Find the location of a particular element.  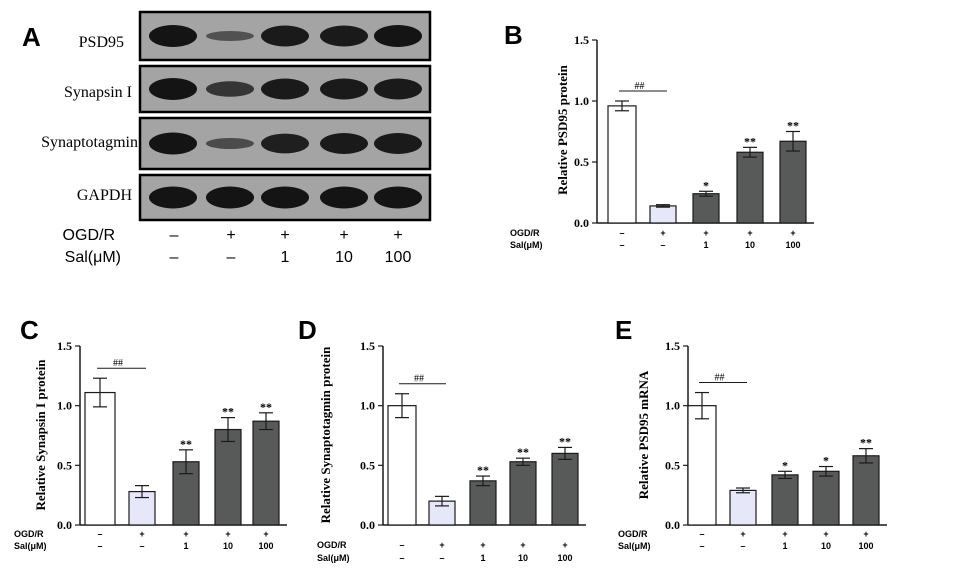

sal-value: – is located at coordinates (174, 257).